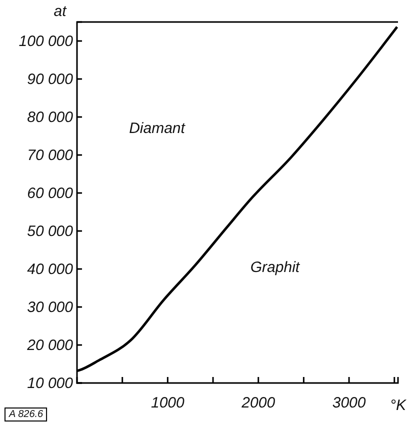  Describe the element at coordinates (50, 193) in the screenshot. I see `y-tick-label: 60 000` at that location.